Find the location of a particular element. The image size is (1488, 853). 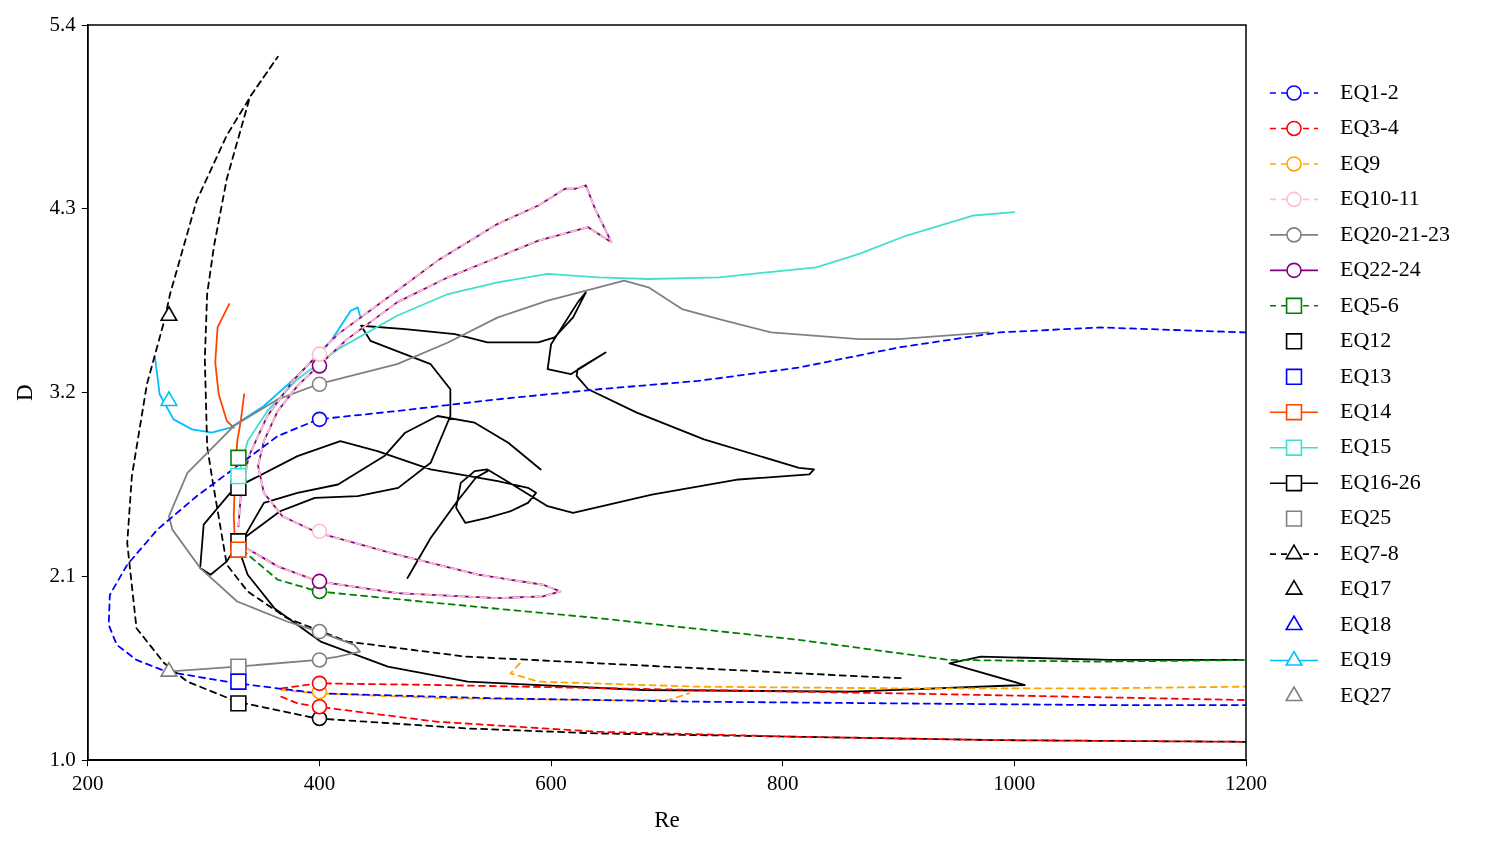

legend-label: EQ7-8 is located at coordinates (1369, 552).